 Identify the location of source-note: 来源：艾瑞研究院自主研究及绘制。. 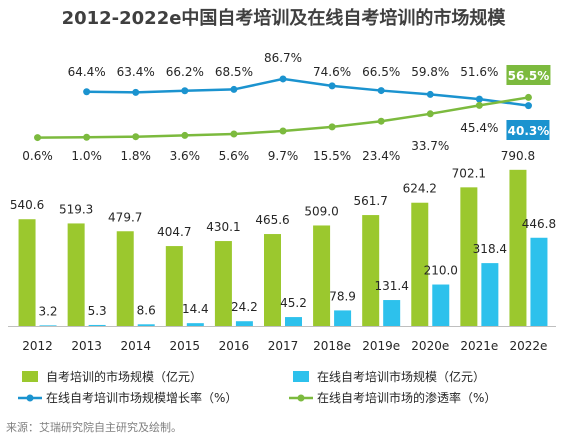
(94, 427).